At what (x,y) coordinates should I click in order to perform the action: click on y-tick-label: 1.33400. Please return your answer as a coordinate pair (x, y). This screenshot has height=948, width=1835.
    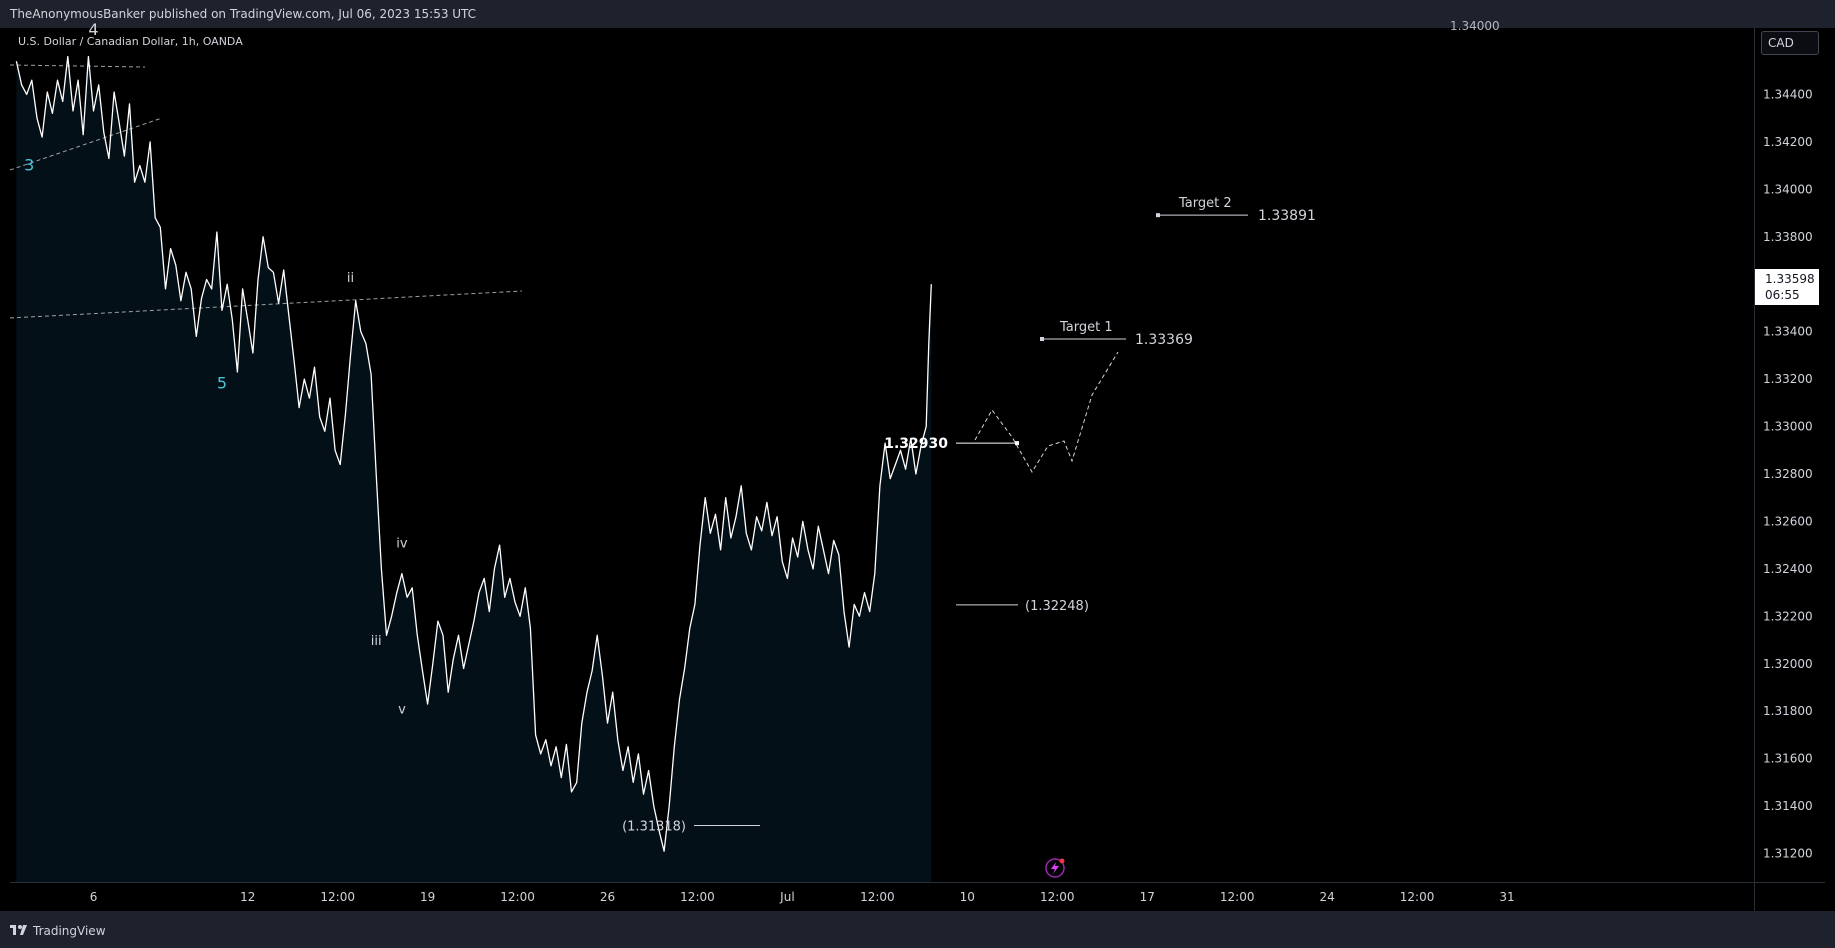
    Looking at the image, I should click on (1788, 332).